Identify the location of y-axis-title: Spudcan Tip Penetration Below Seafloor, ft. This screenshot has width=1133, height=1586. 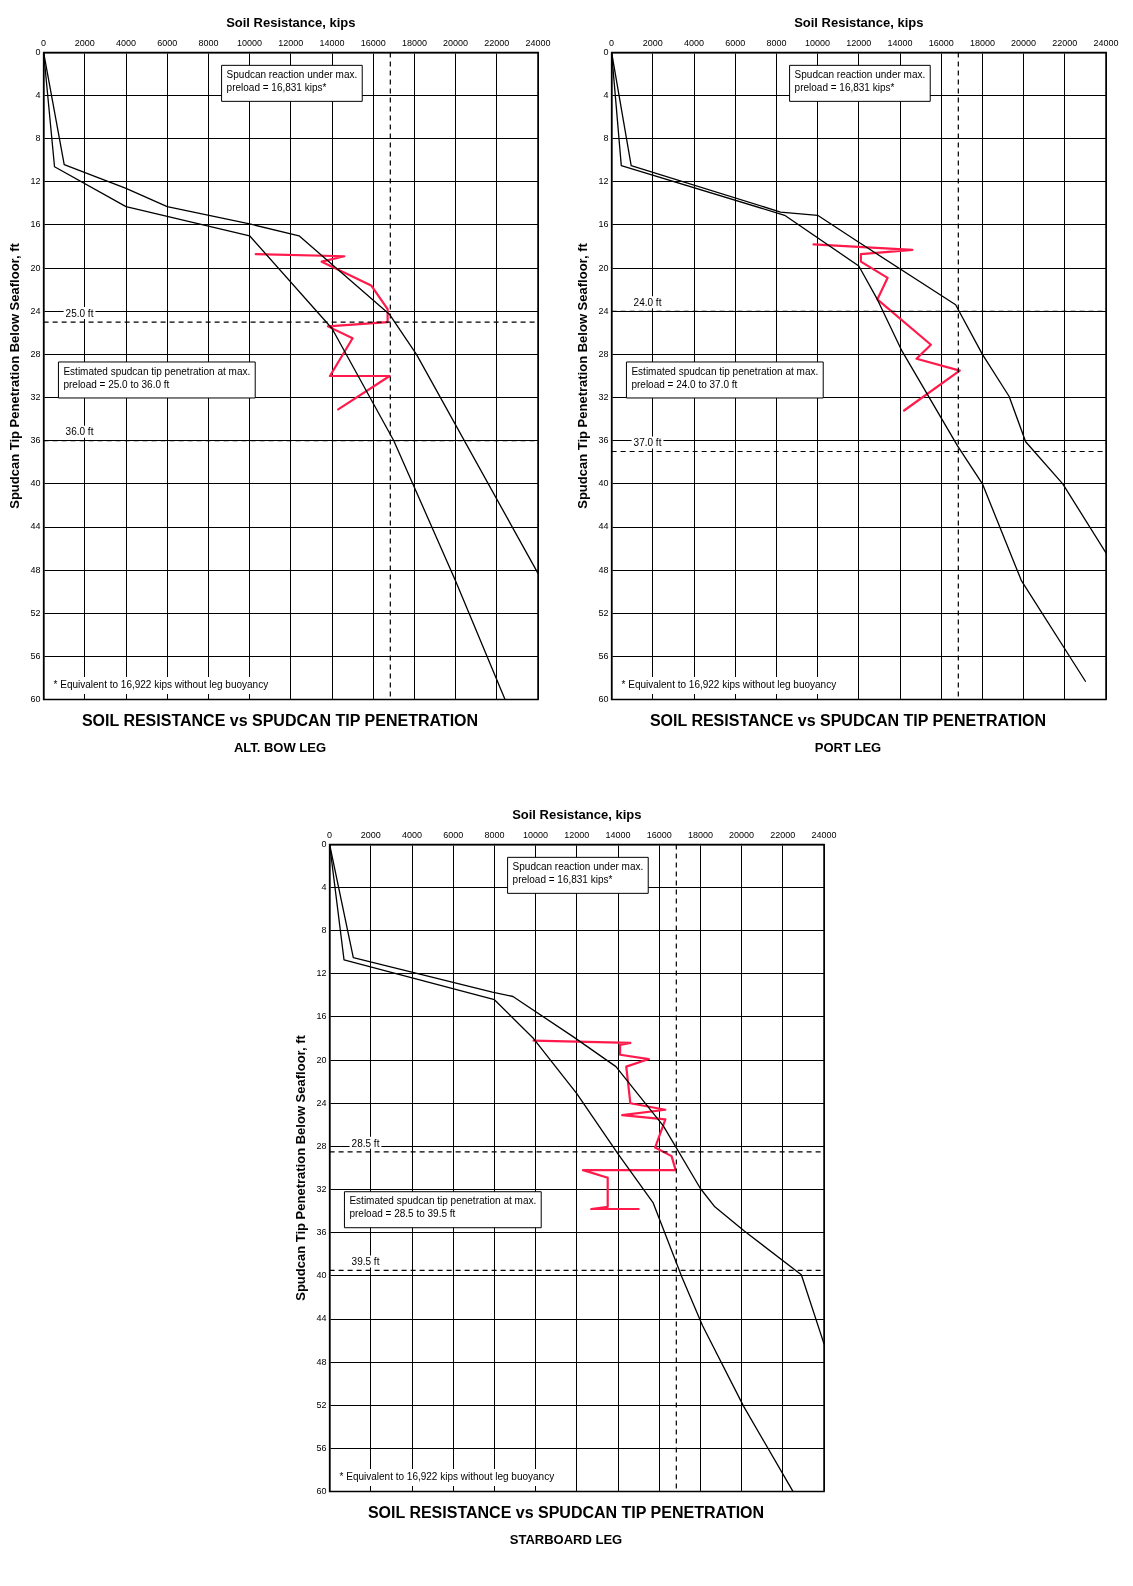
(301, 1167).